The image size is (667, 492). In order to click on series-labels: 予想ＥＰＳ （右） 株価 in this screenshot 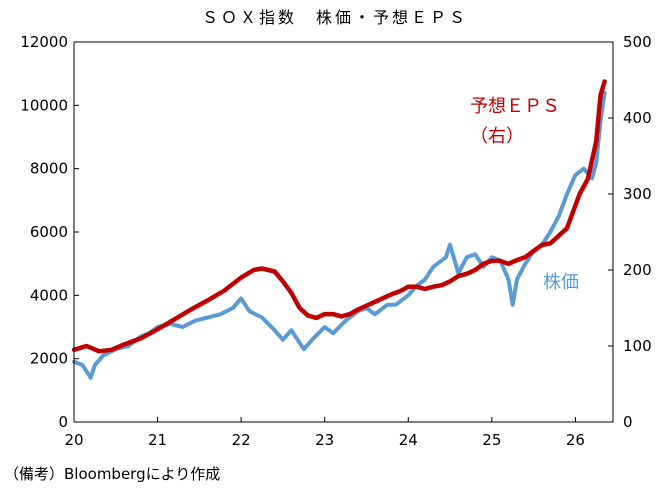, I will do `click(524, 194)`.